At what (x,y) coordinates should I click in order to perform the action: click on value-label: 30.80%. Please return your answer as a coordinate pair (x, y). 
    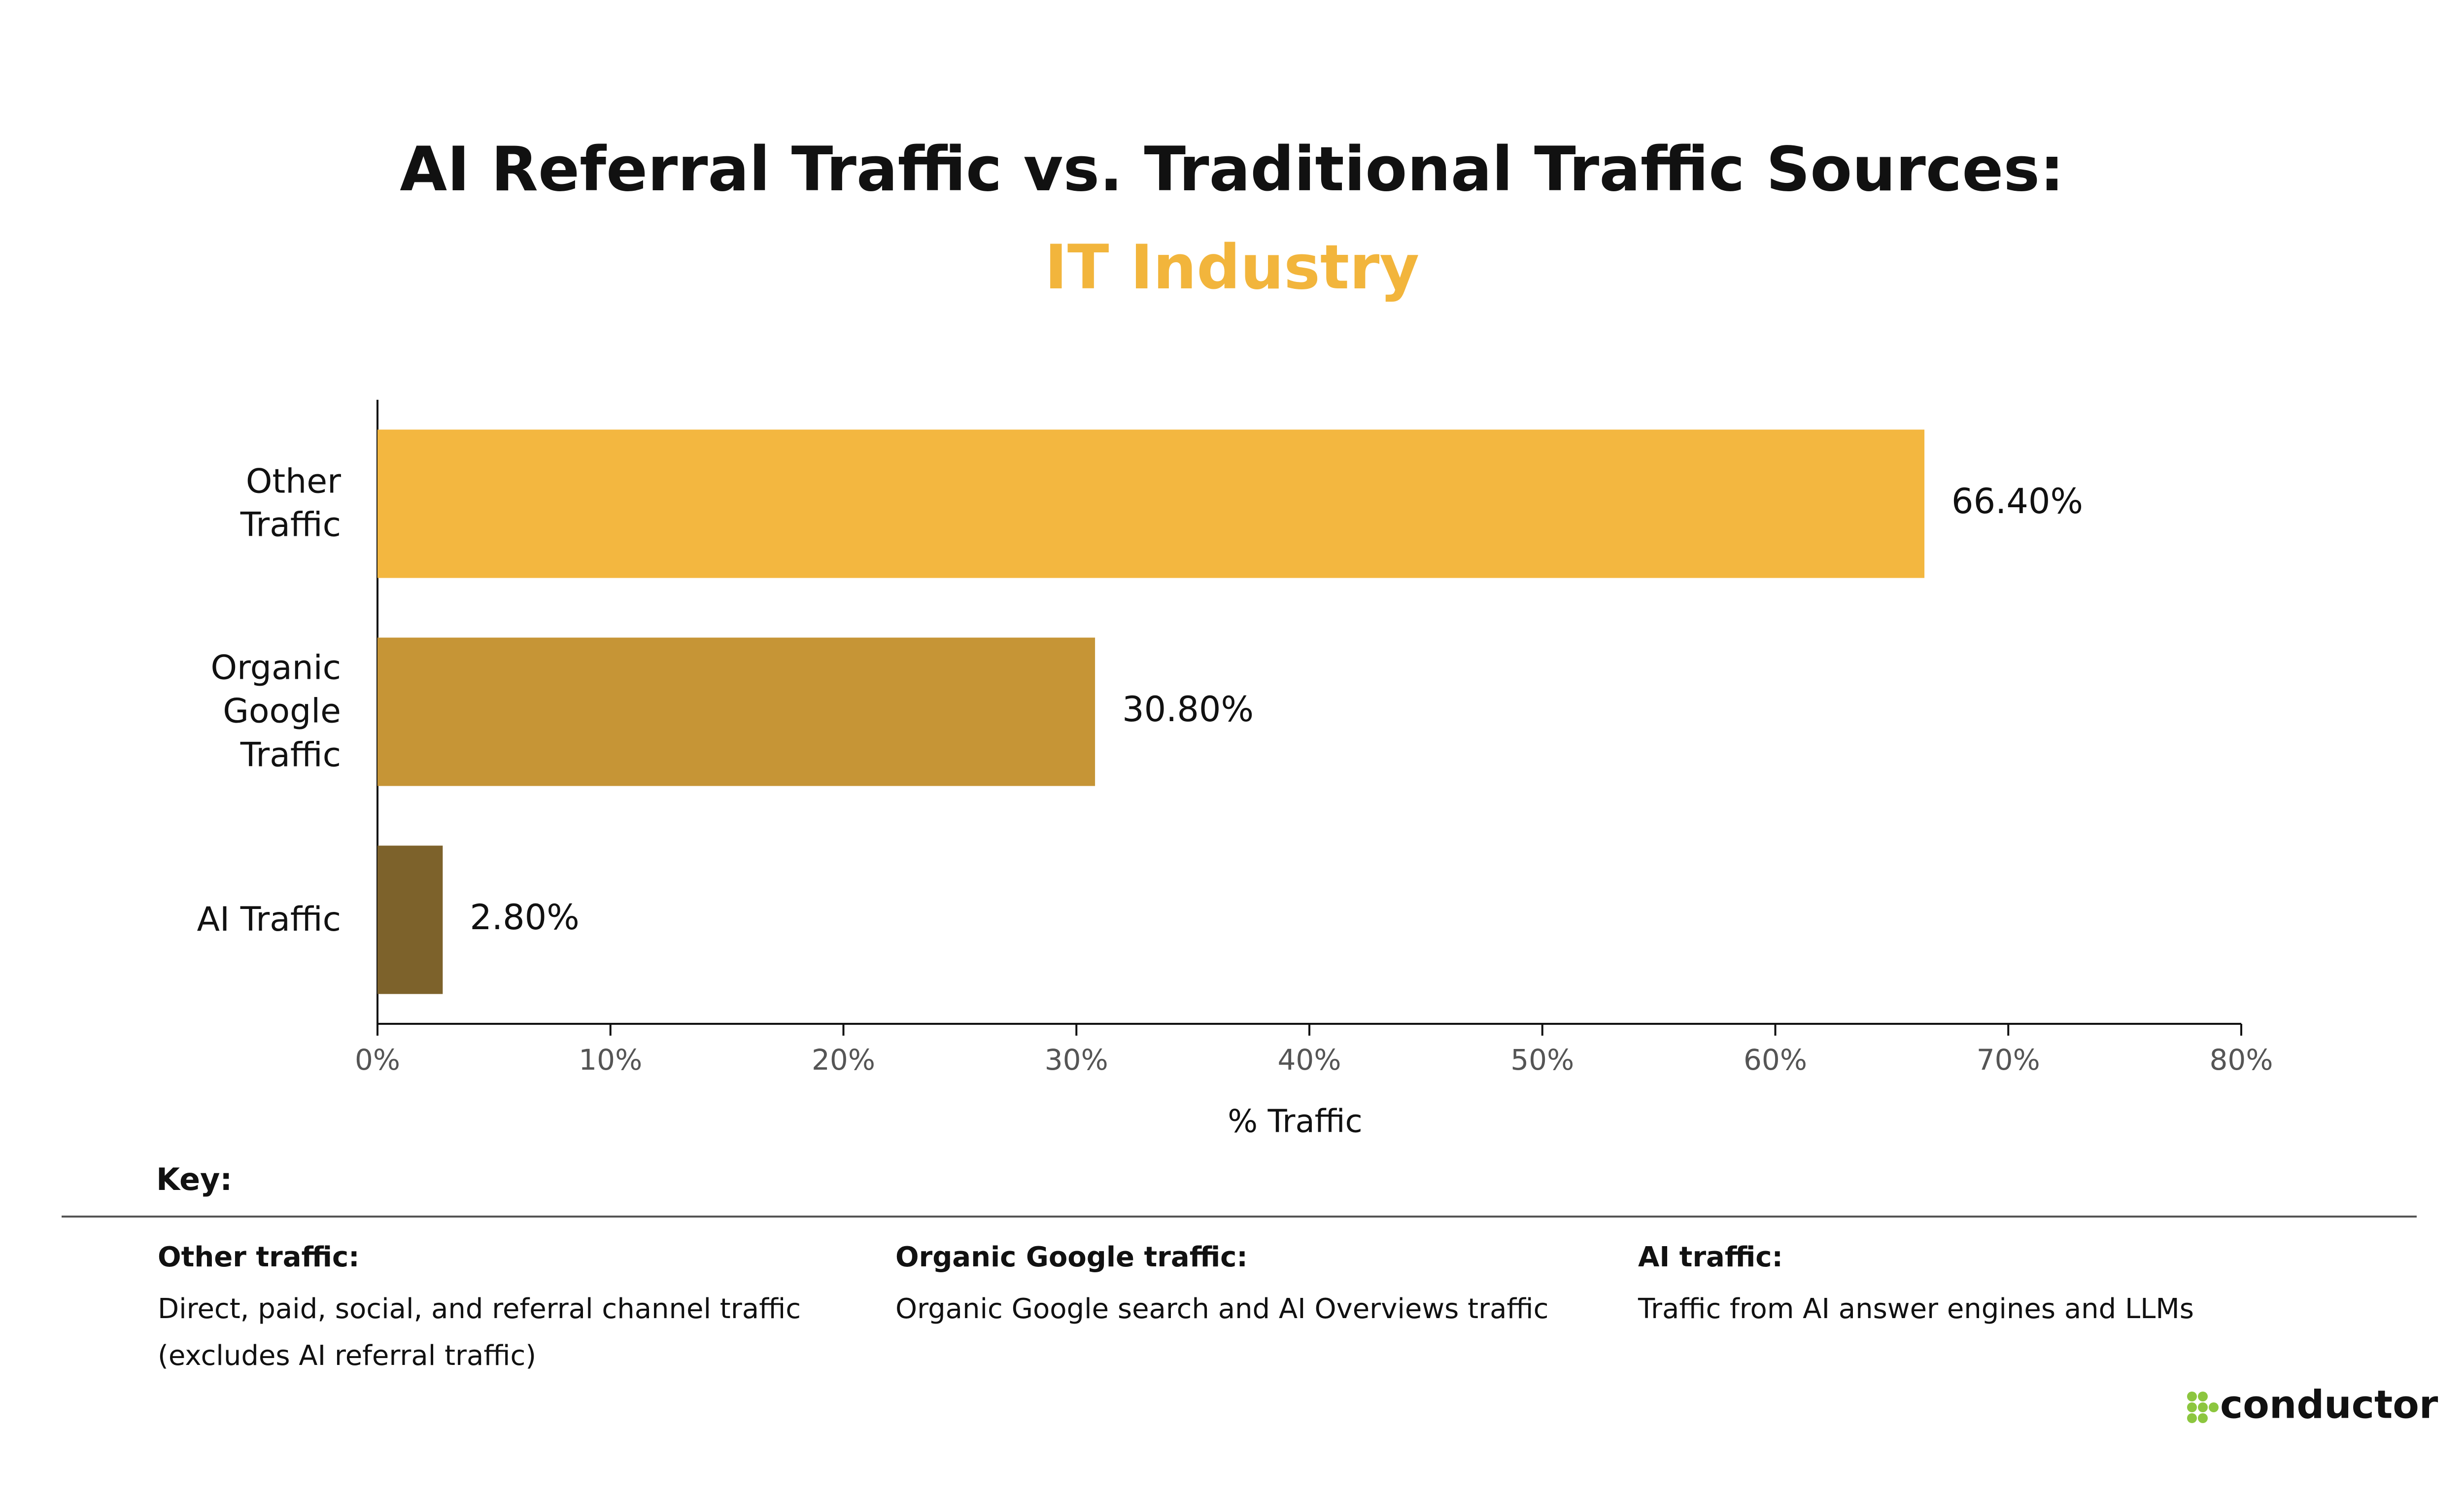
    Looking at the image, I should click on (1188, 709).